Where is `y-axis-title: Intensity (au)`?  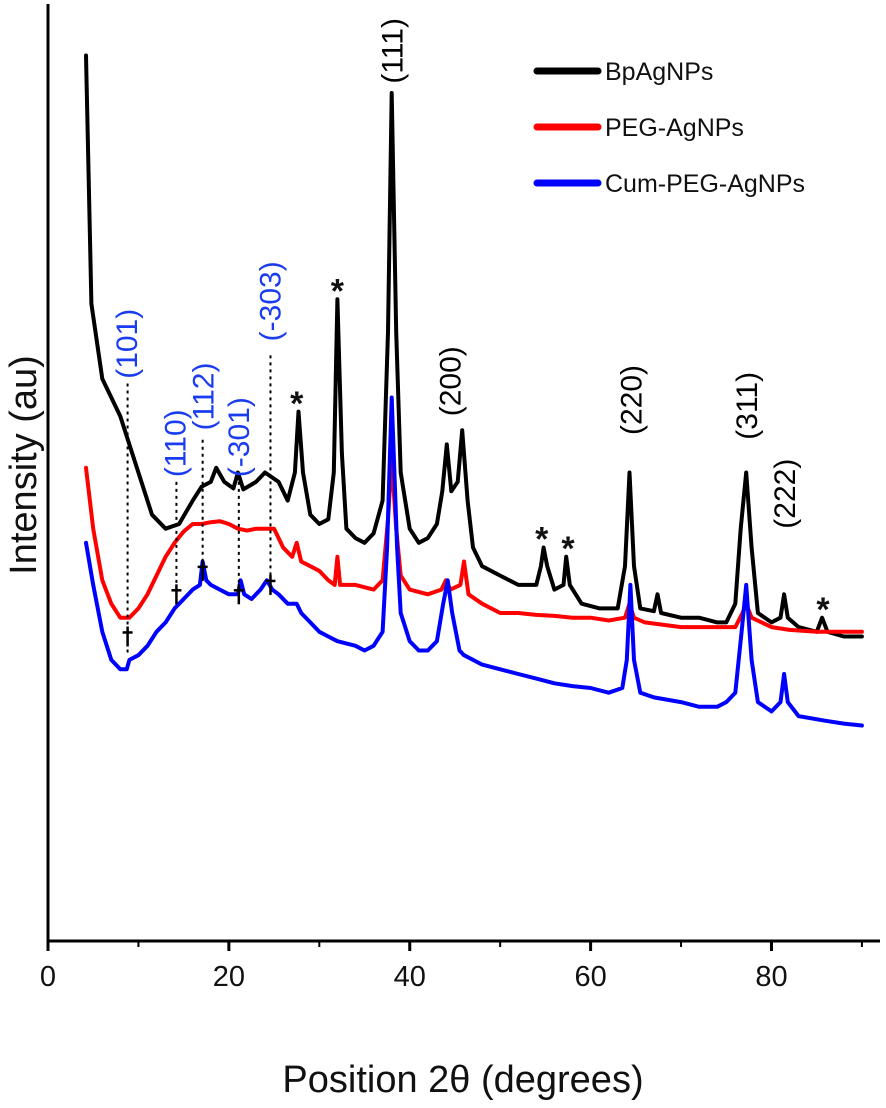
y-axis-title: Intensity (au) is located at coordinates (24, 465).